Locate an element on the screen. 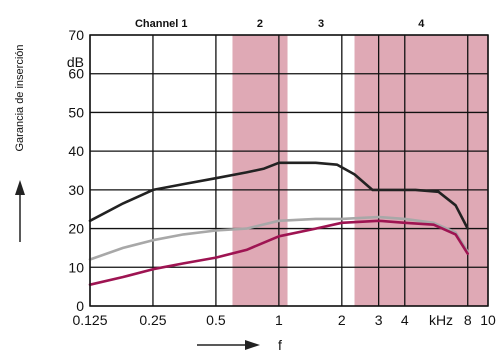 Image resolution: width=501 pixels, height=354 pixels. y-unit-label: dB is located at coordinates (75, 62).